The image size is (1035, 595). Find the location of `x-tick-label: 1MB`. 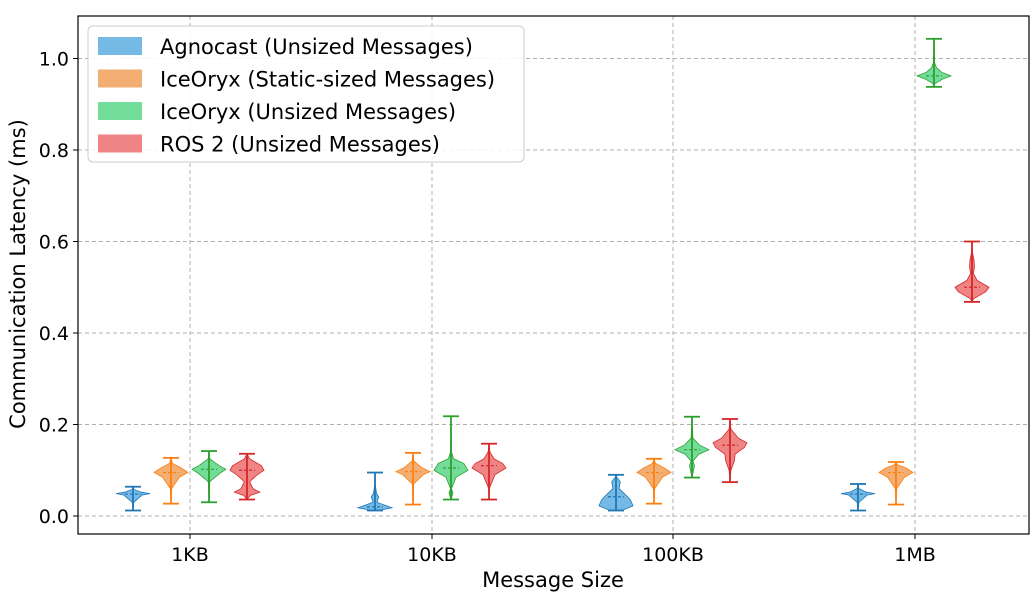

x-tick-label: 1MB is located at coordinates (915, 555).